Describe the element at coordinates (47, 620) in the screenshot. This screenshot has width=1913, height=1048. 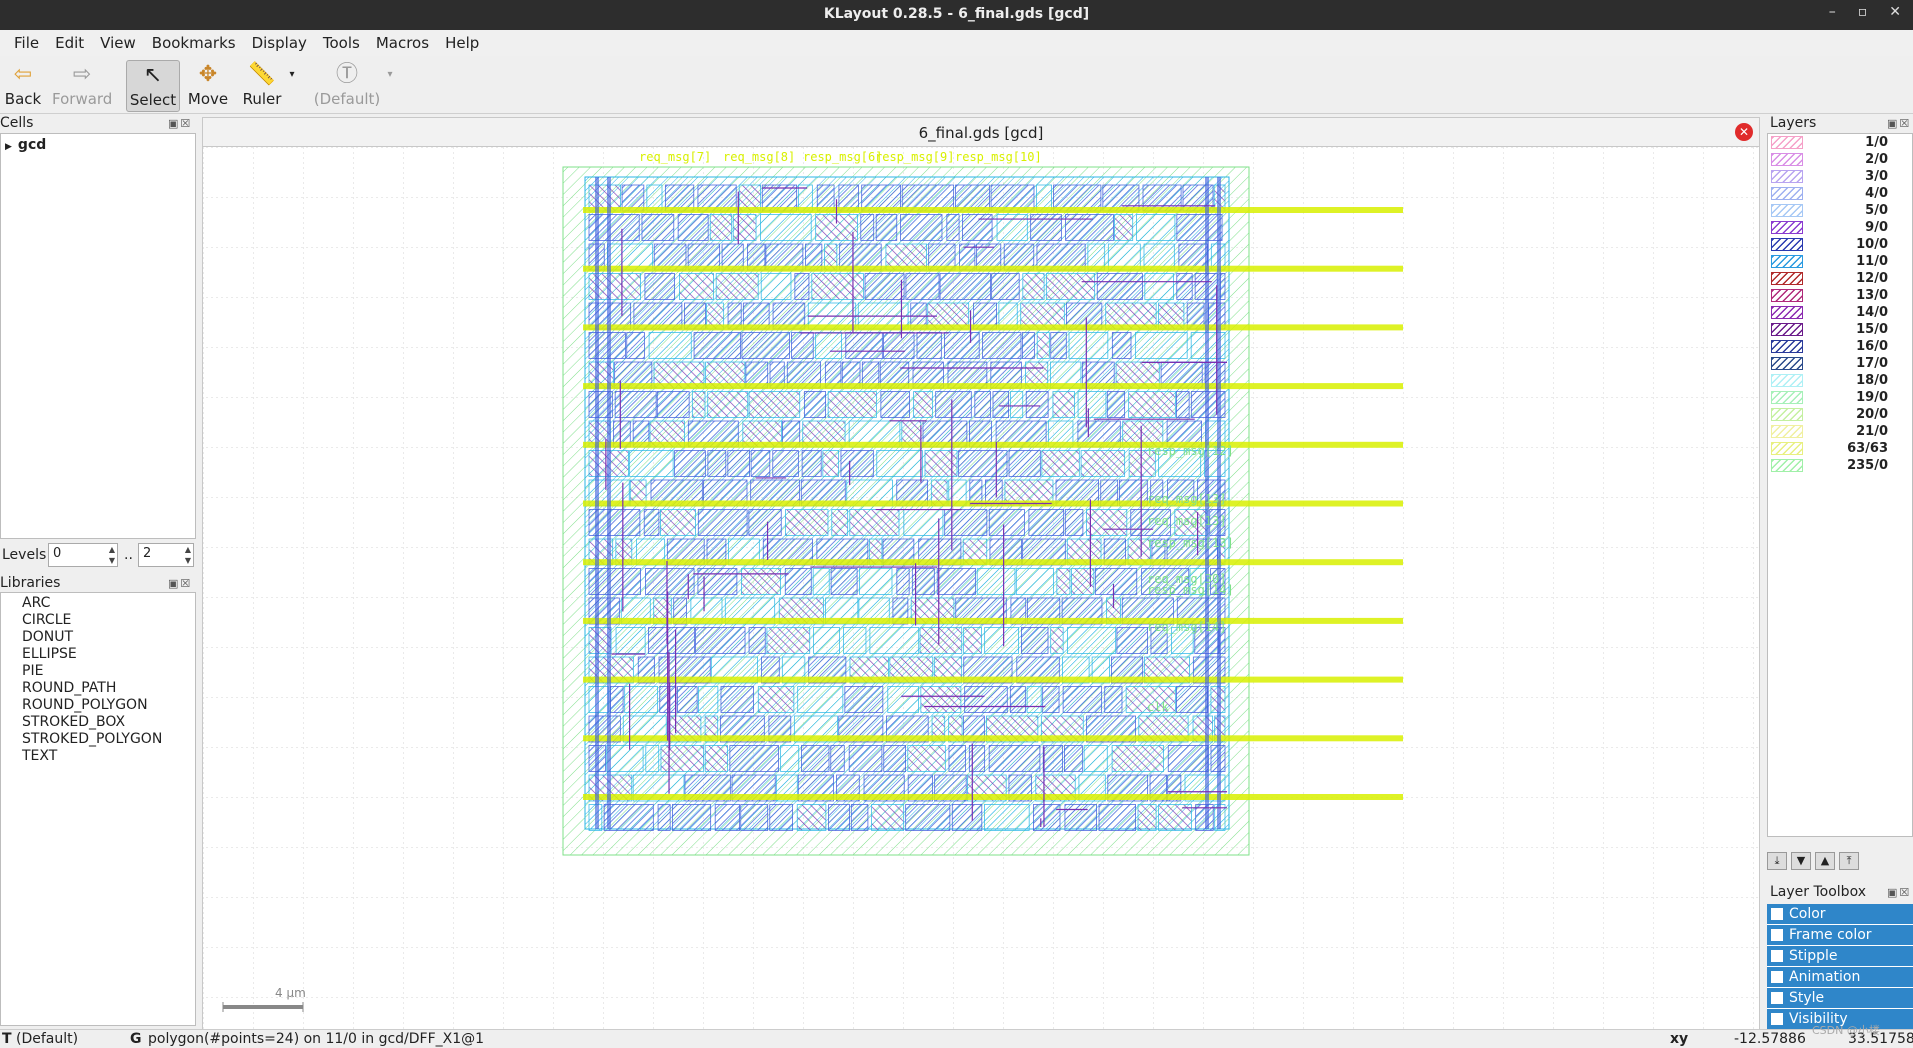
I see `library-item: CIRCLE` at that location.